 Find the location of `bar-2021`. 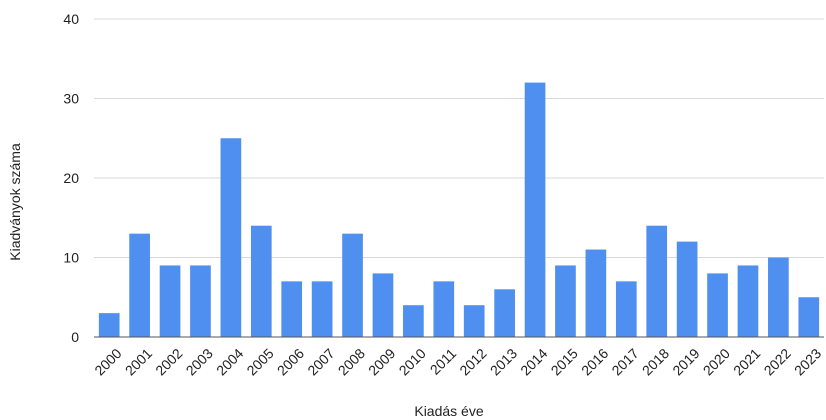

bar-2021 is located at coordinates (748, 301).